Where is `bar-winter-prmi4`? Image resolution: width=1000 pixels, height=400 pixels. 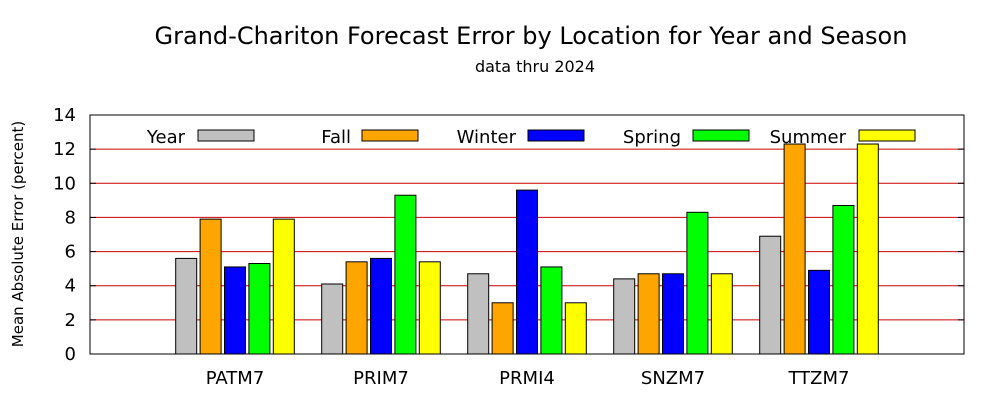 bar-winter-prmi4 is located at coordinates (527, 272).